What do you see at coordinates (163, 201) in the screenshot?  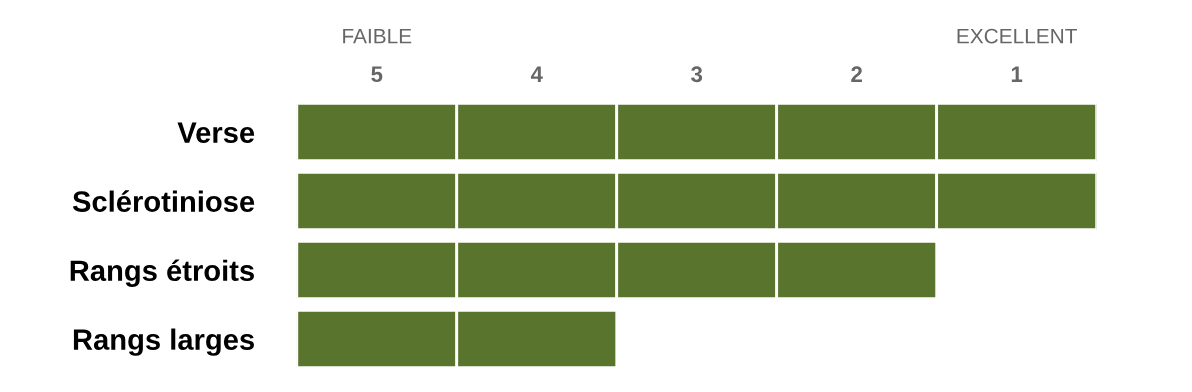 I see `y-tick-label: Sclérotiniose` at bounding box center [163, 201].